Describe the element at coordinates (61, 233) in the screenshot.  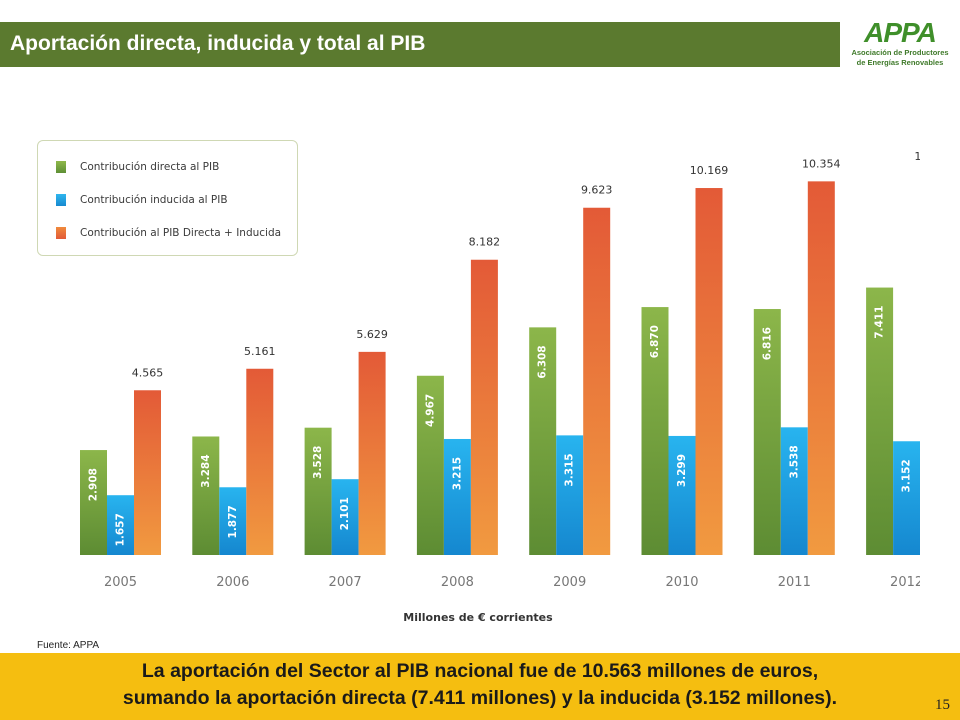
I see `legend-swatch-total` at that location.